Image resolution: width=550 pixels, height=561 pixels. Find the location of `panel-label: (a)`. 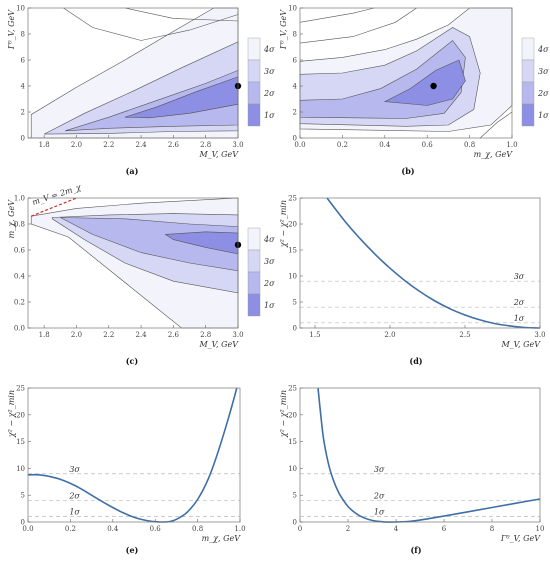

panel-label: (a) is located at coordinates (132, 171).